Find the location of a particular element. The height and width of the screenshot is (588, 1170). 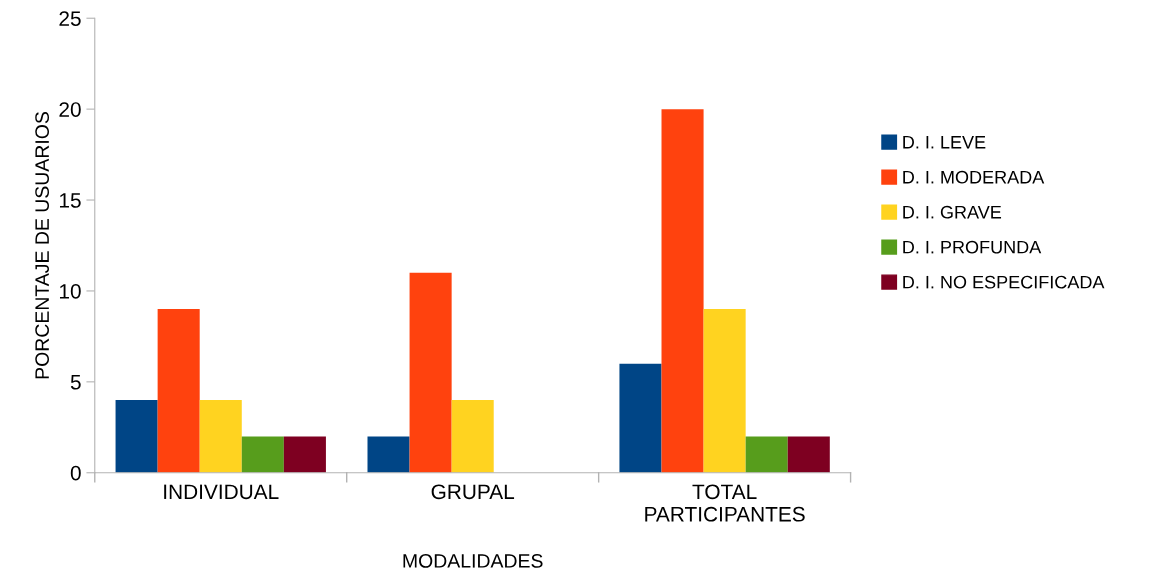

legend-label: D. I. NO ESPECIFICADA is located at coordinates (1004, 282).